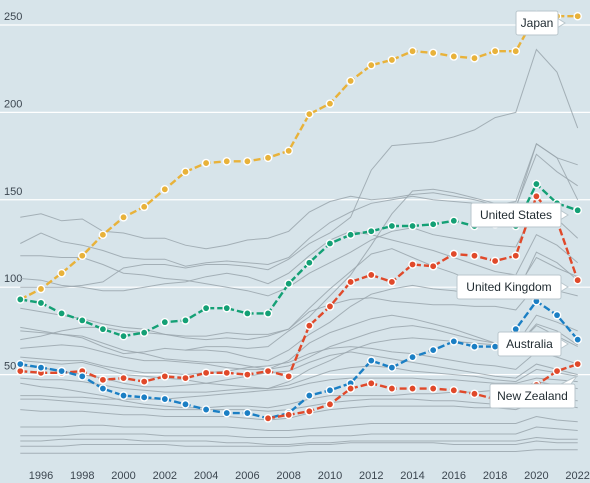  I want to click on series-label: United Kingdom, so click(508, 287).